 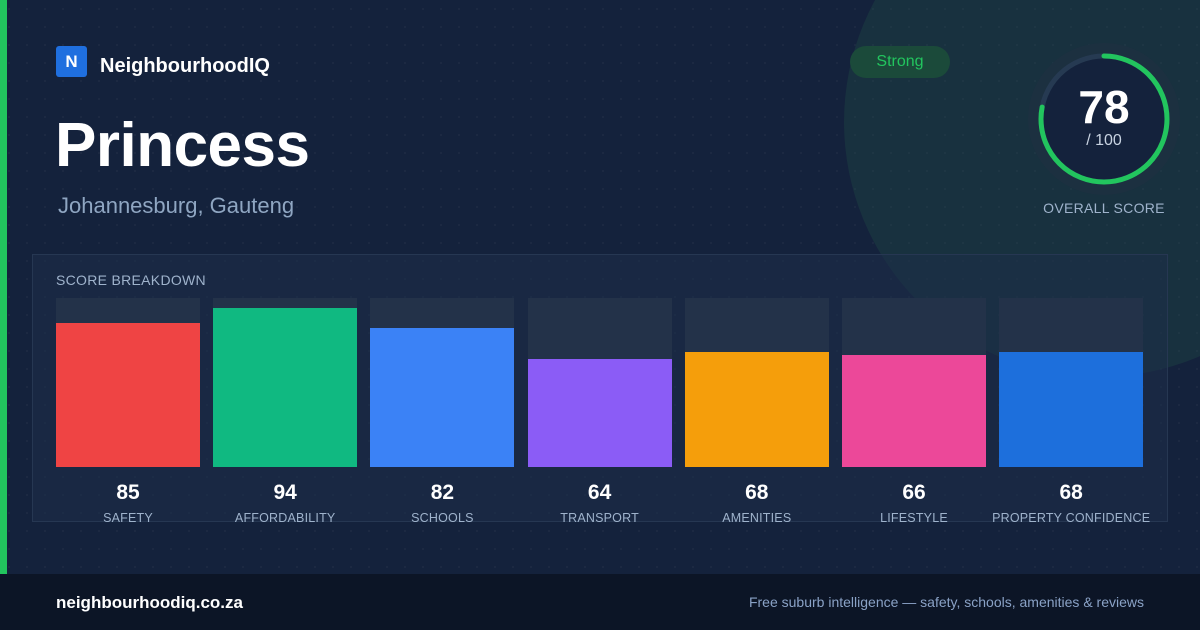 I want to click on bar-label: AFFORDABILITY, so click(x=285, y=518).